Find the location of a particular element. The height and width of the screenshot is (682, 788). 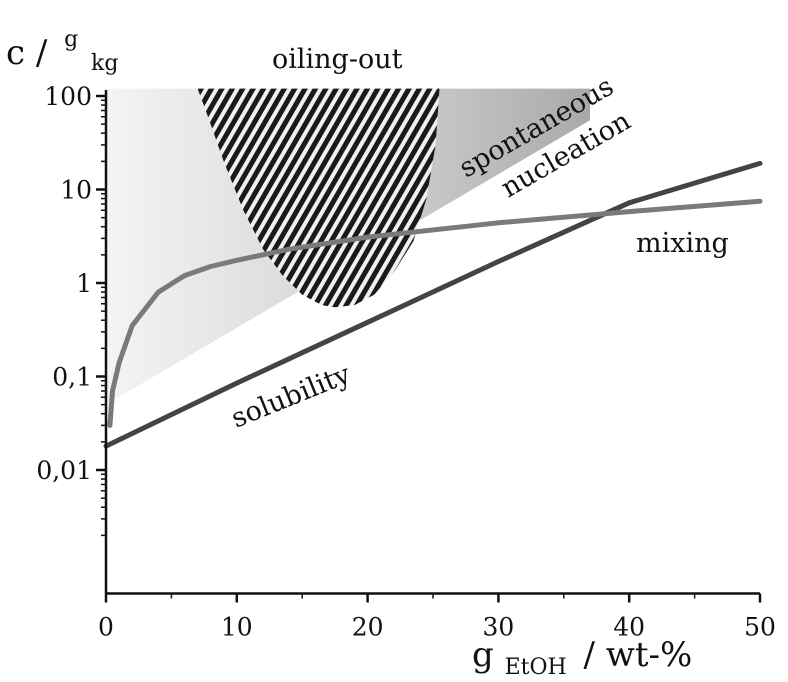

annotation-mixing: mixing is located at coordinates (682, 243).